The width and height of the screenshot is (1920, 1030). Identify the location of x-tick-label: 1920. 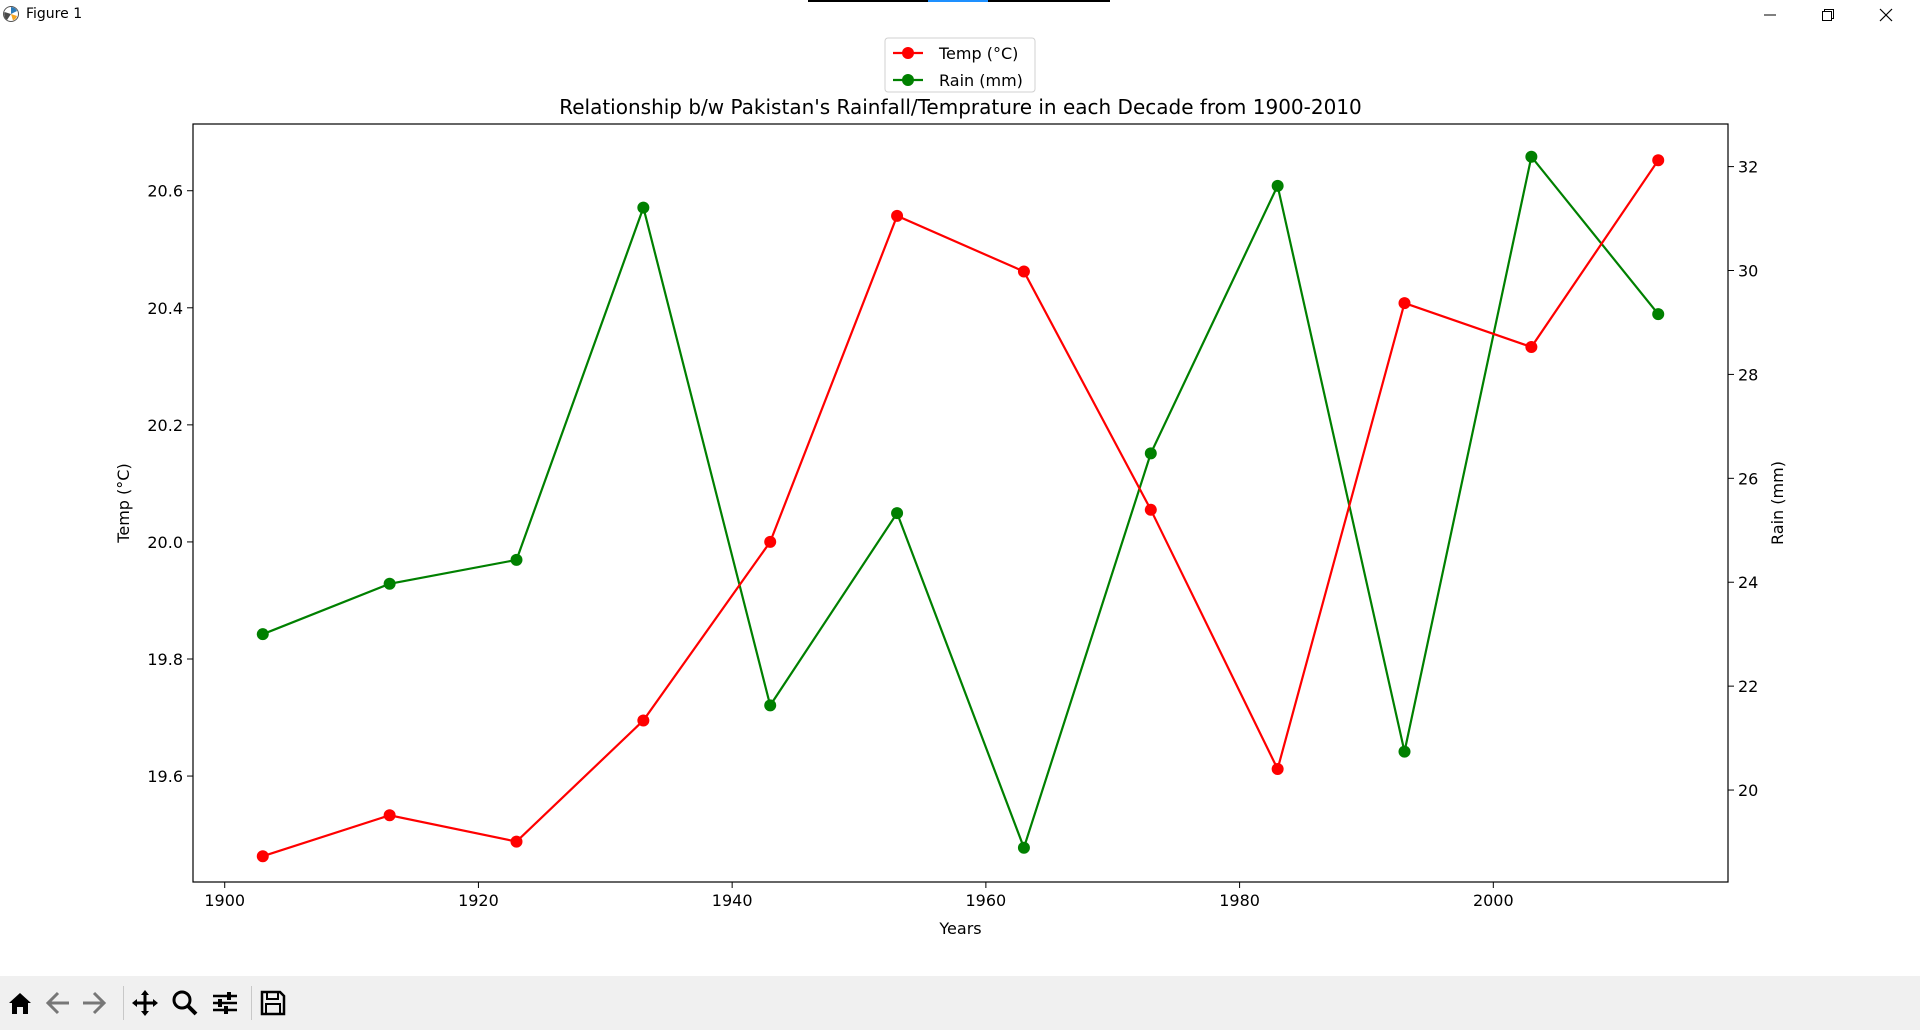
(478, 900).